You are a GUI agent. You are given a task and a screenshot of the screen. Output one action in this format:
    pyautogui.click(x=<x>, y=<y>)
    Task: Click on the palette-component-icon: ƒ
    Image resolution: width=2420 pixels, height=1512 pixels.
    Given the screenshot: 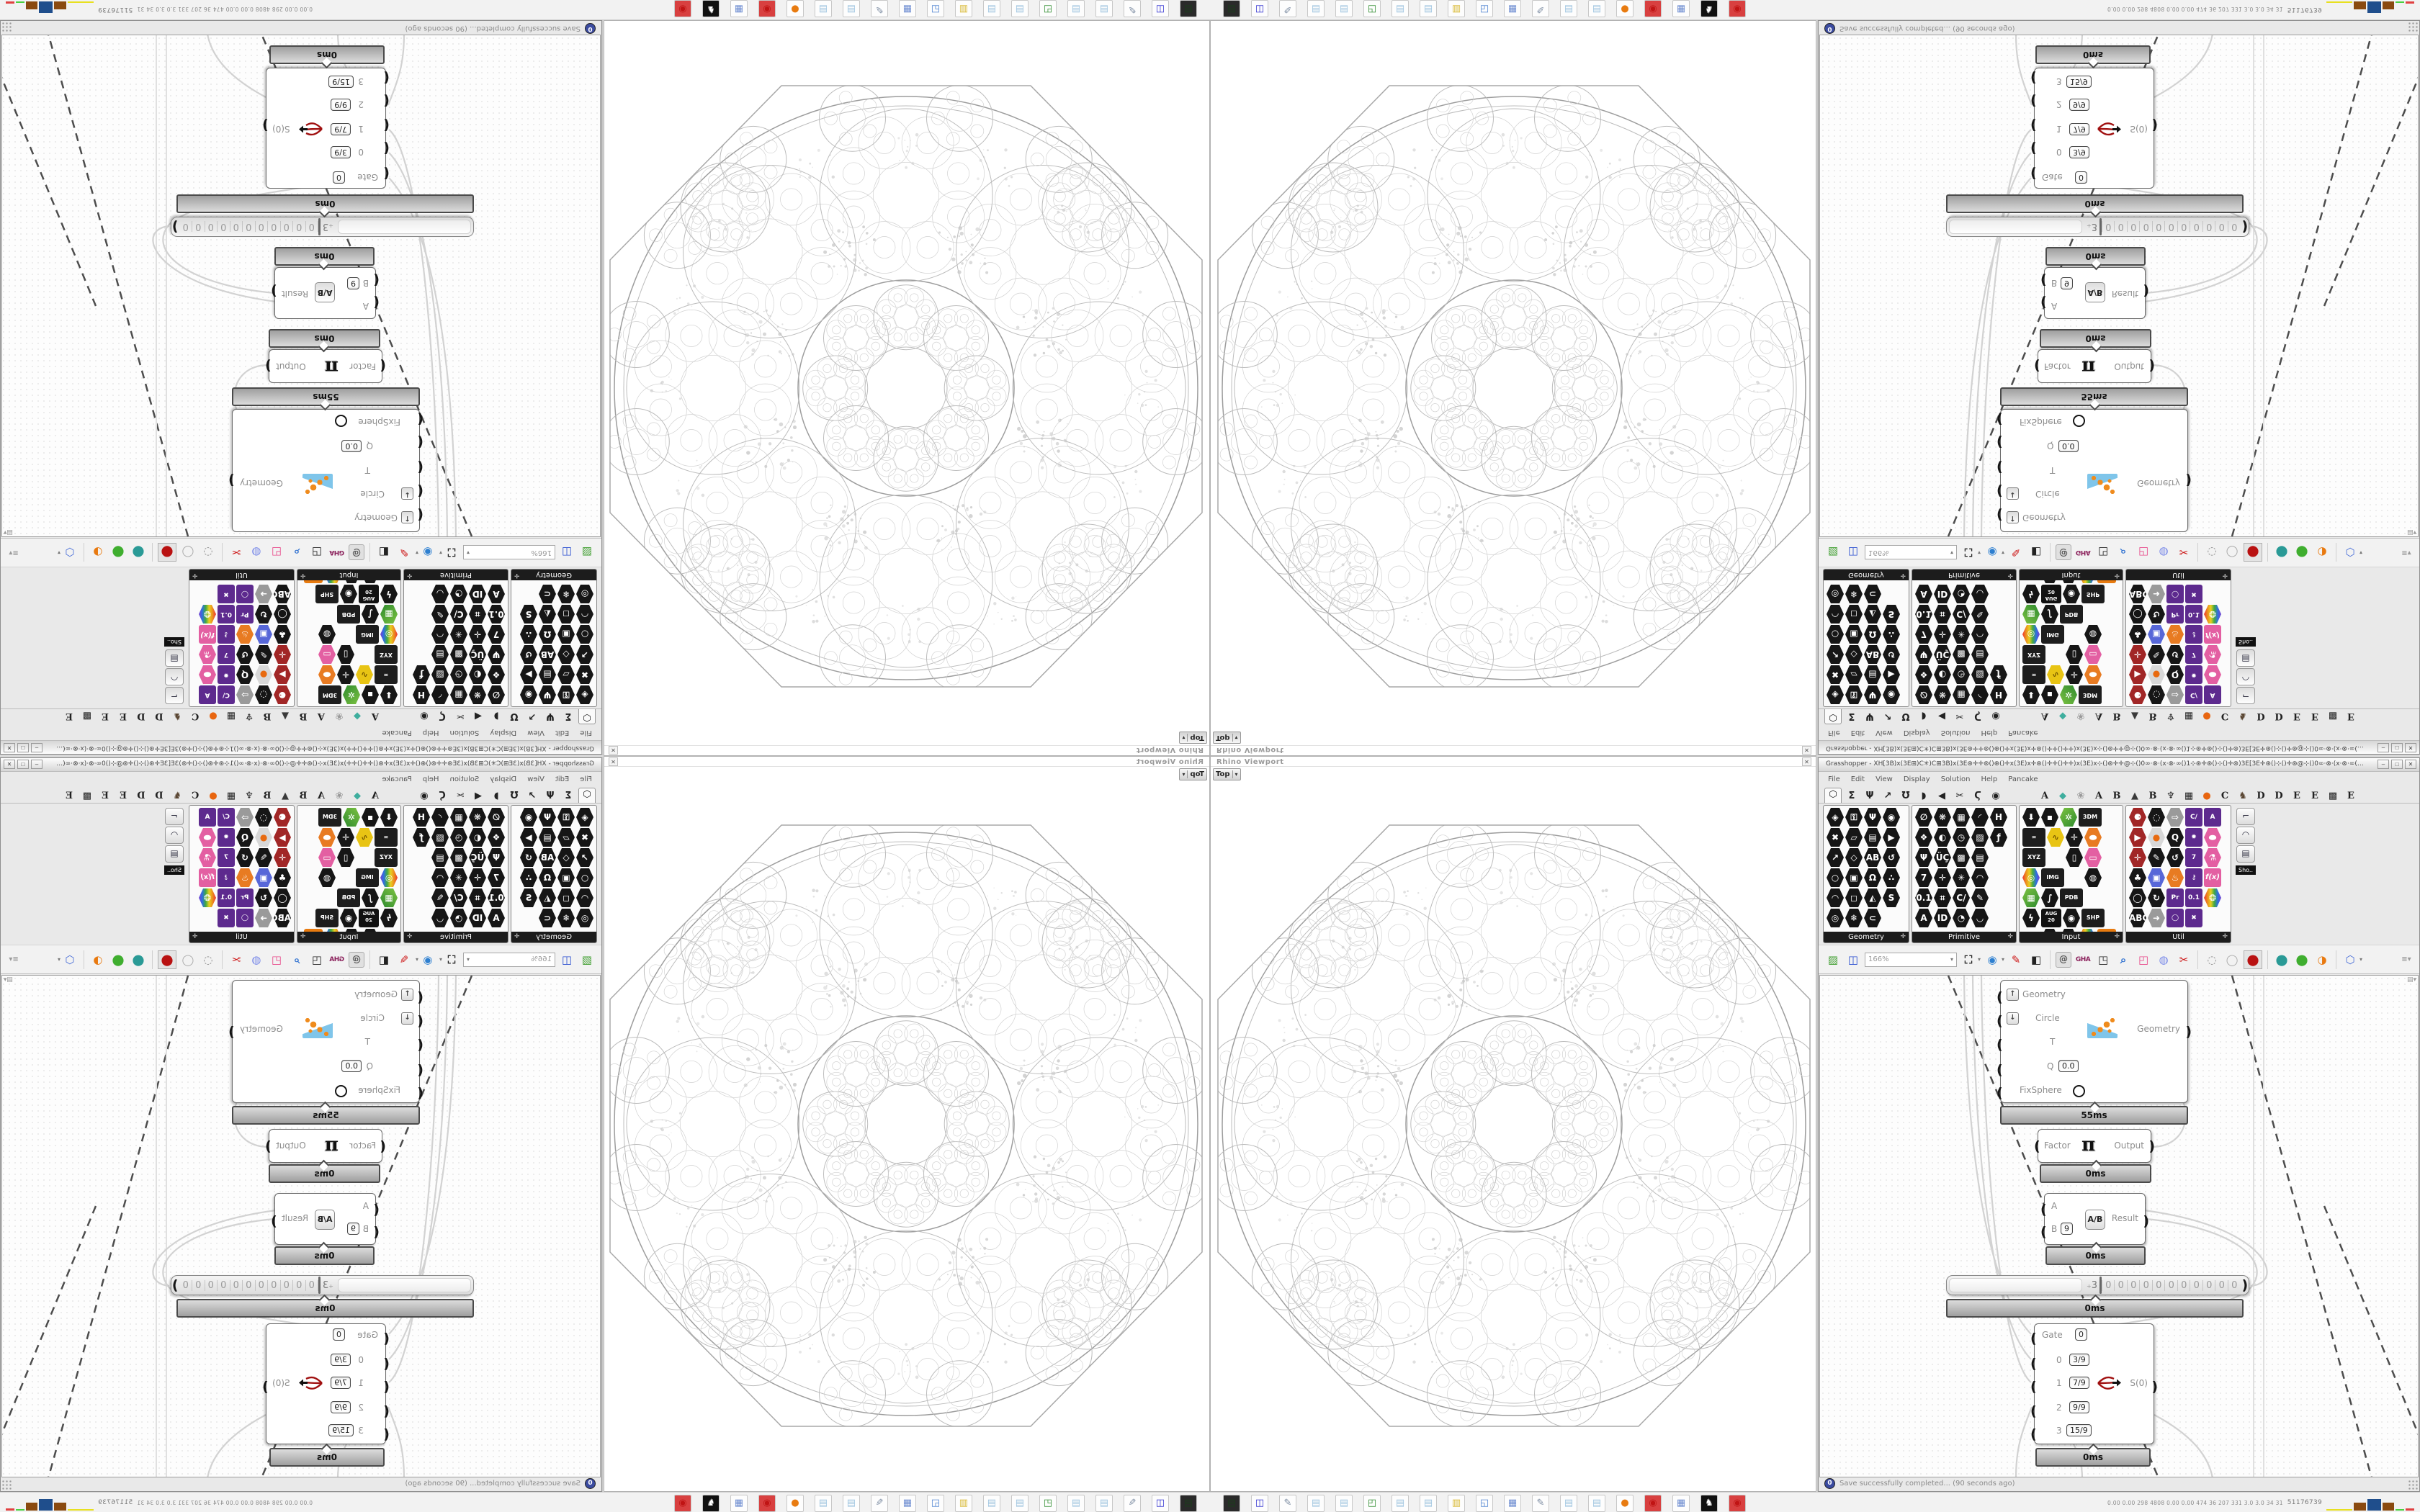 What is the action you would take?
    pyautogui.click(x=422, y=674)
    